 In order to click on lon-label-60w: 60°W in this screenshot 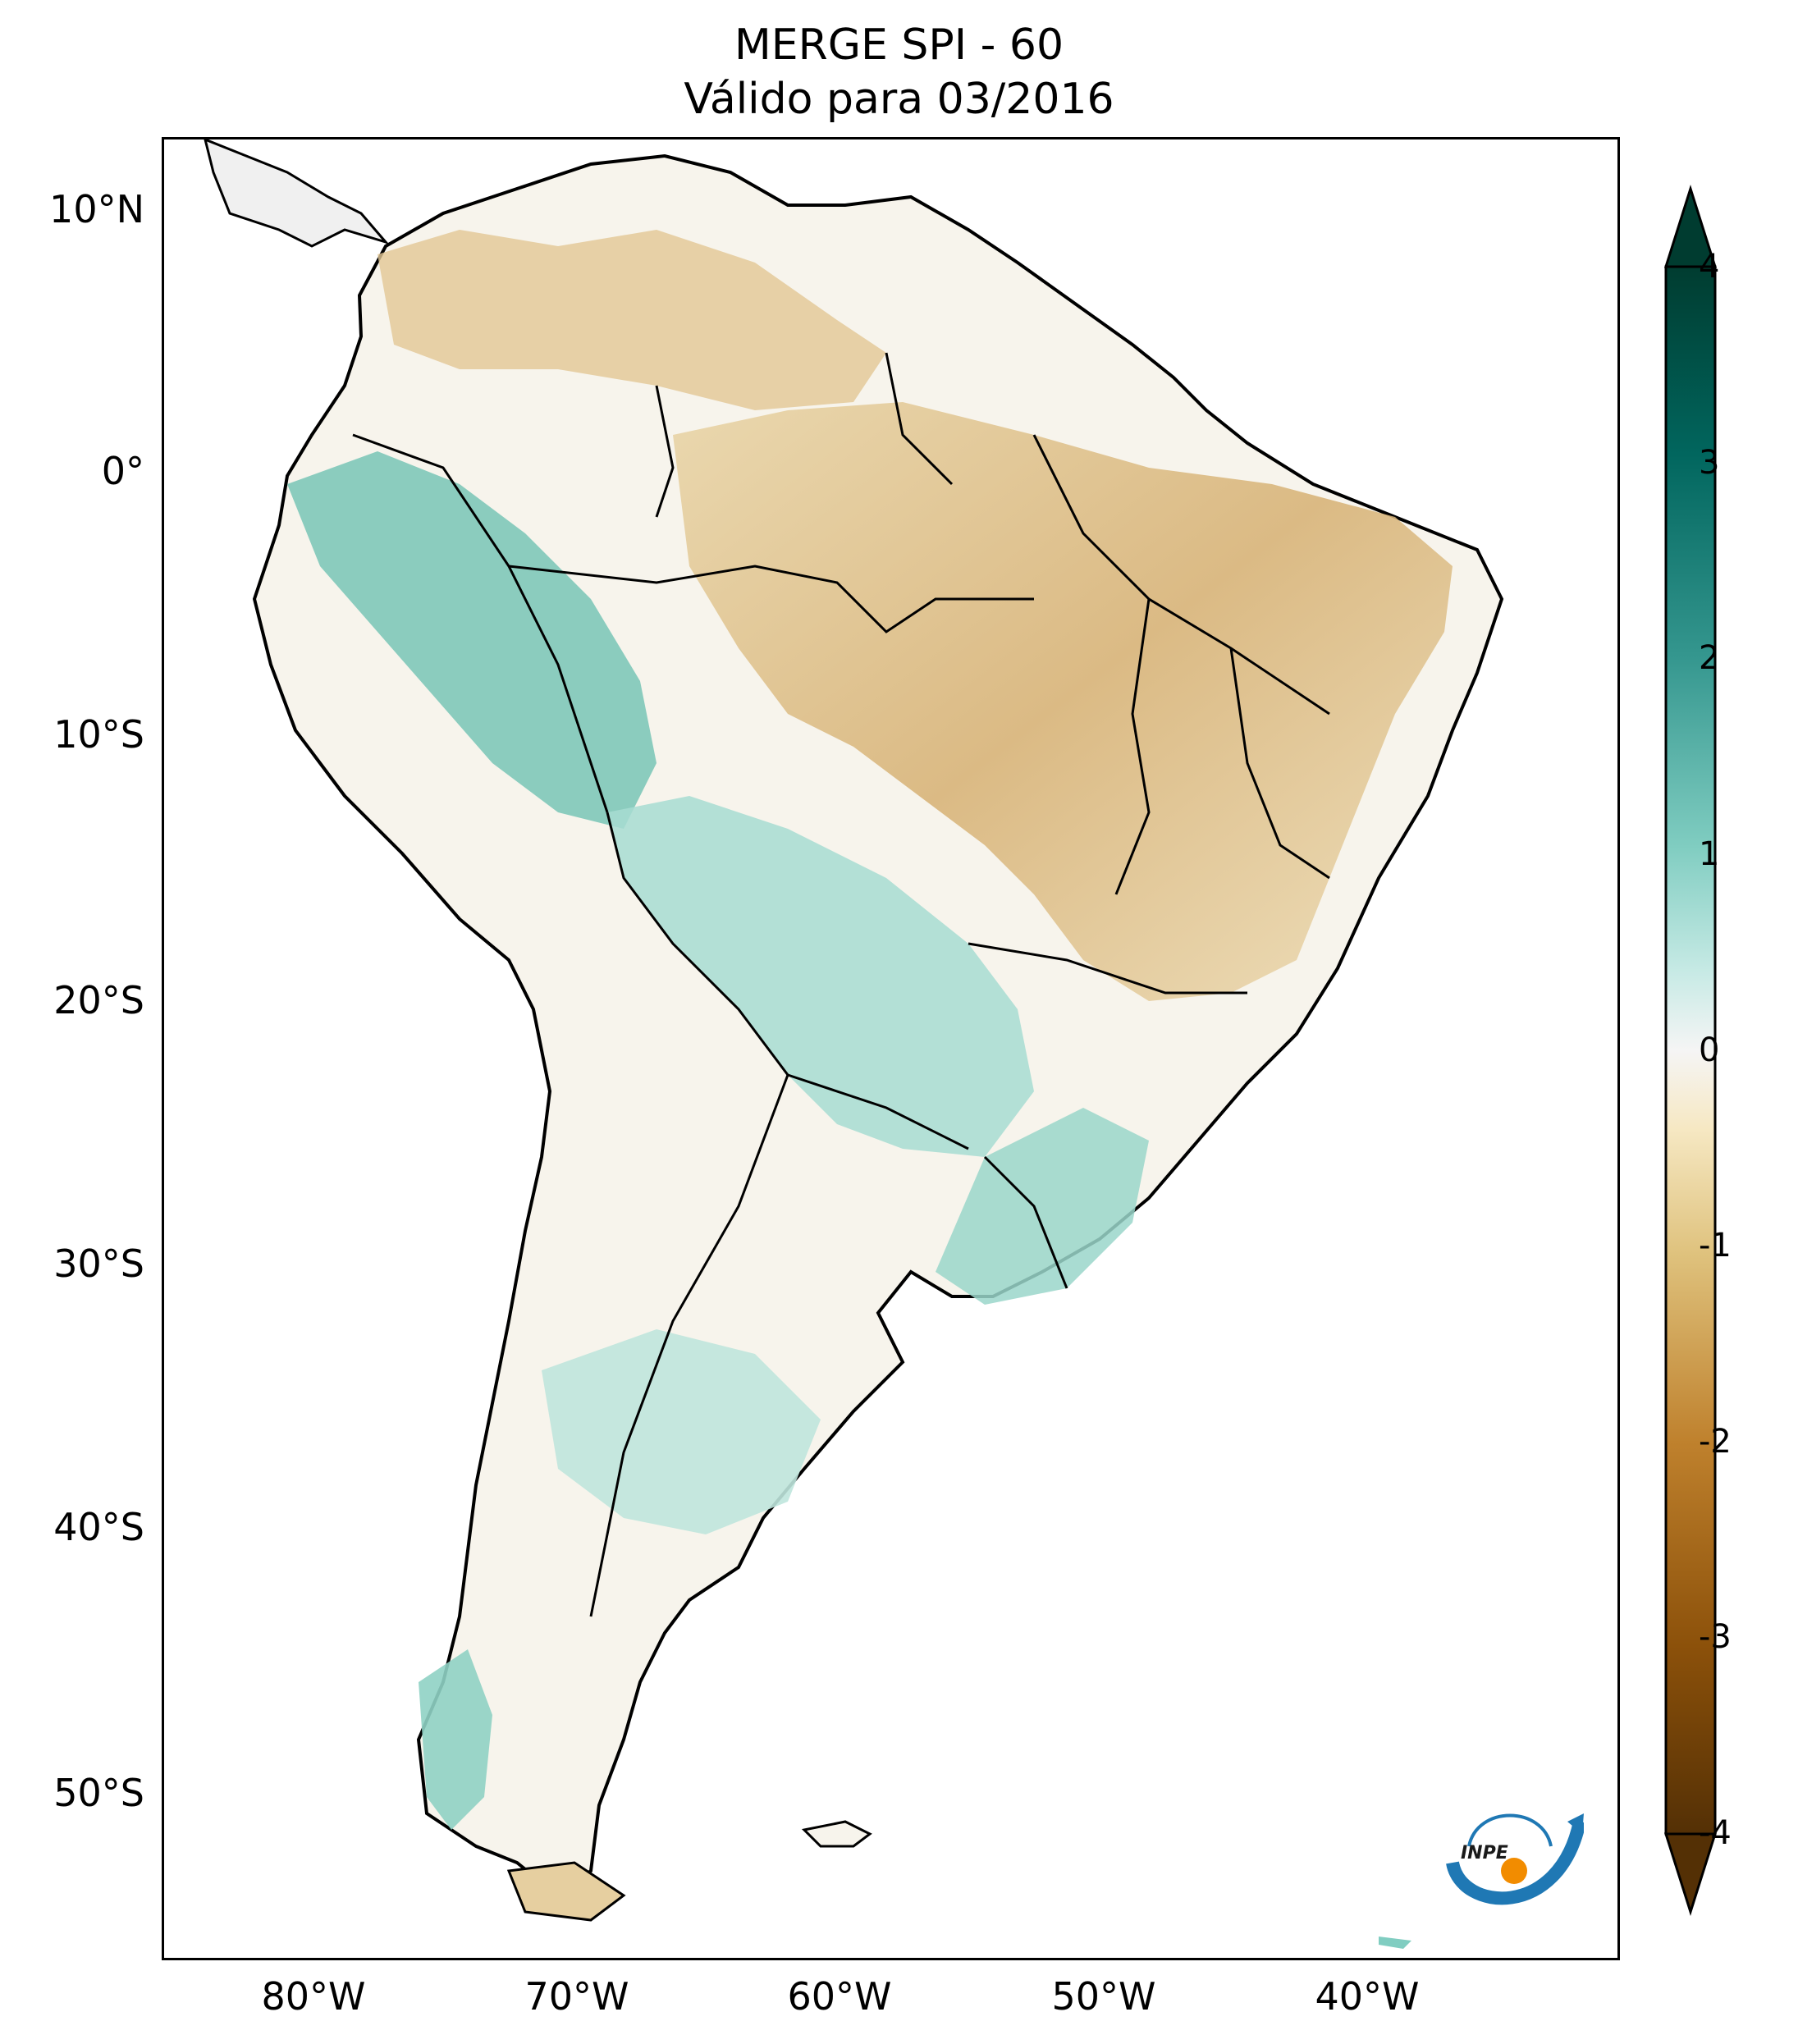, I will do `click(839, 1997)`.